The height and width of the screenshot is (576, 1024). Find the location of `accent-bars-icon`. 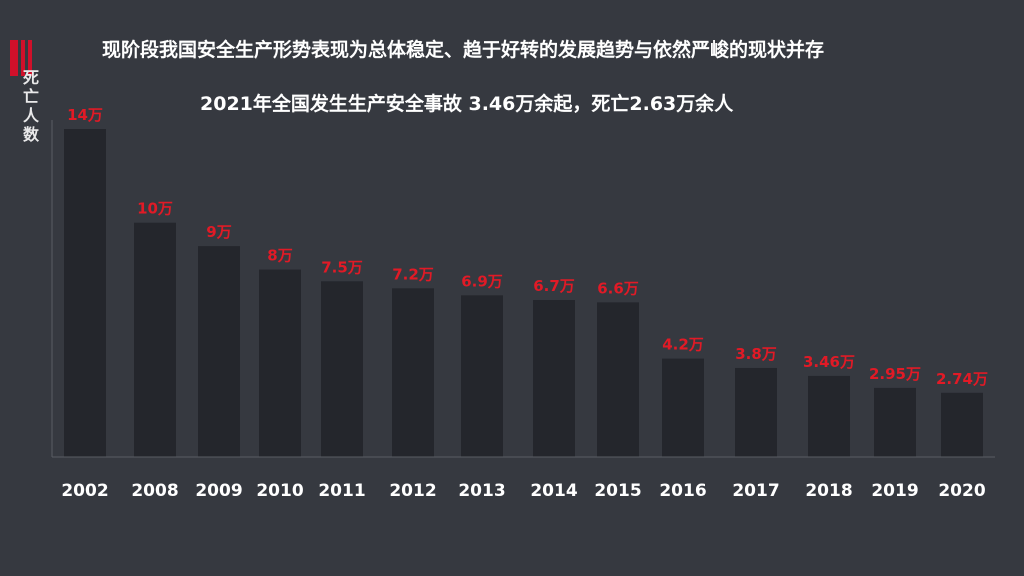

accent-bars-icon is located at coordinates (25, 58).